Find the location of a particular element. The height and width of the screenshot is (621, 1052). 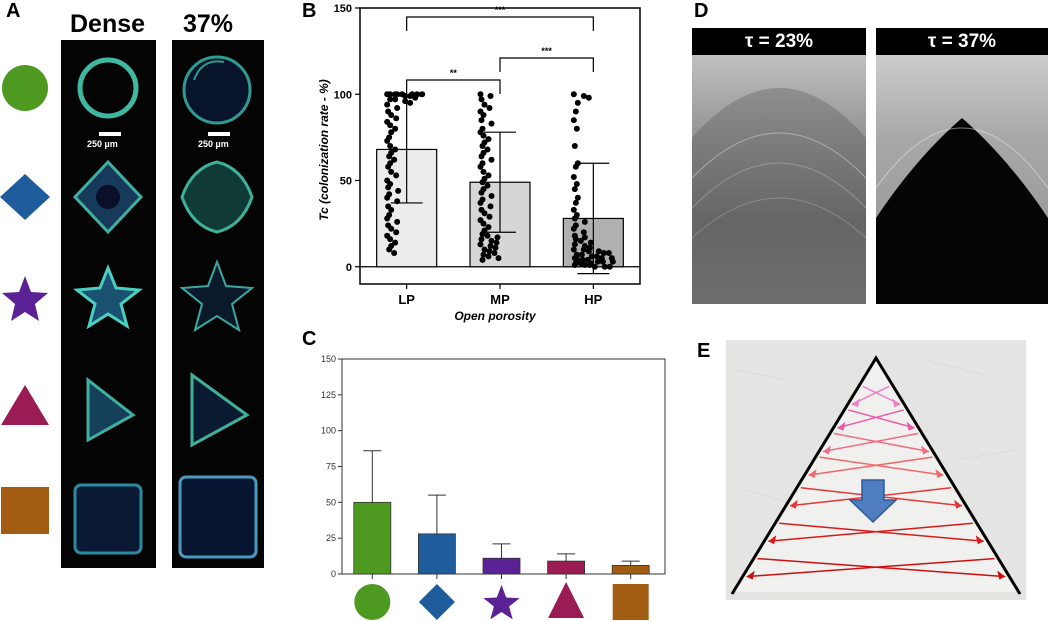

scale-bar is located at coordinates (110, 134).